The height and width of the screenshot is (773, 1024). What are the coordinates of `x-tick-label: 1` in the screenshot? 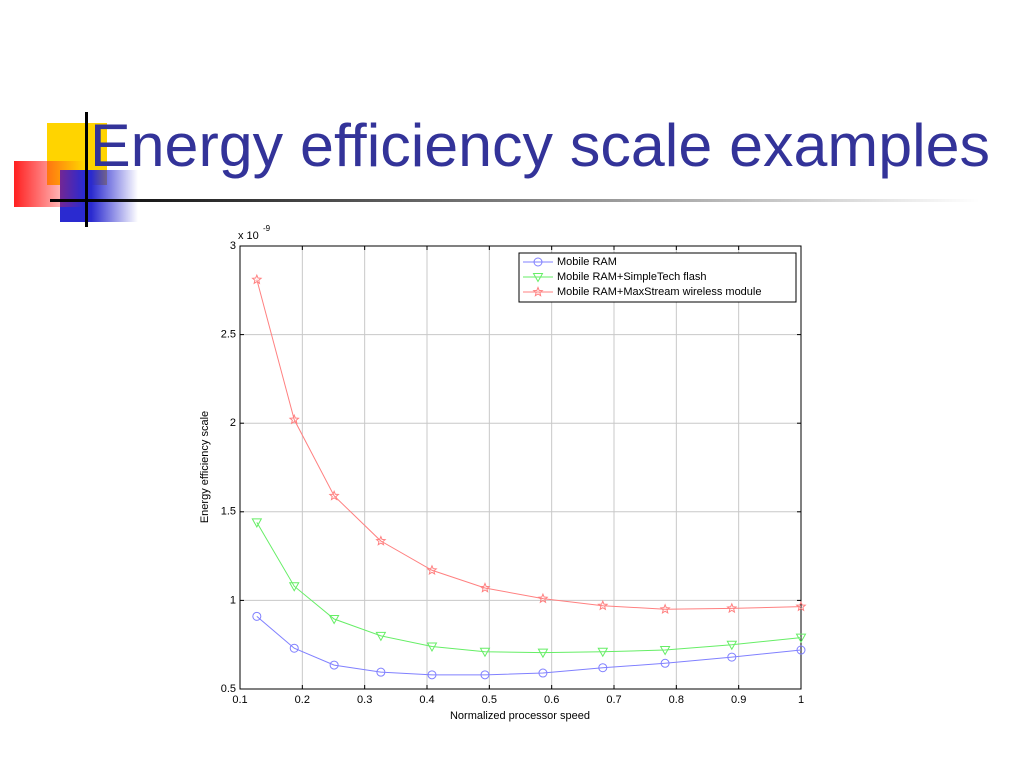 It's located at (801, 700).